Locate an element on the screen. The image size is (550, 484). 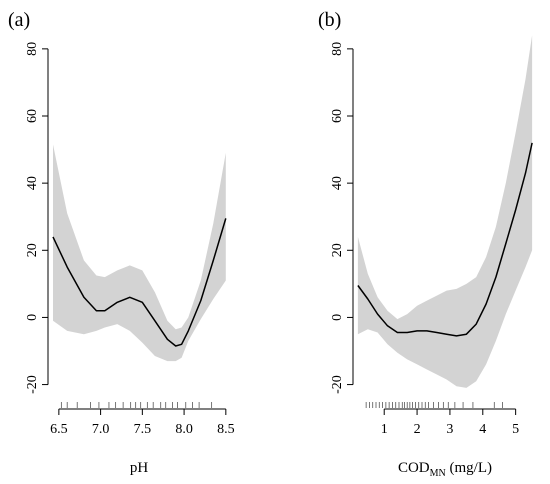
x-axis-label-unit: (mg/L) is located at coordinates (469, 468).